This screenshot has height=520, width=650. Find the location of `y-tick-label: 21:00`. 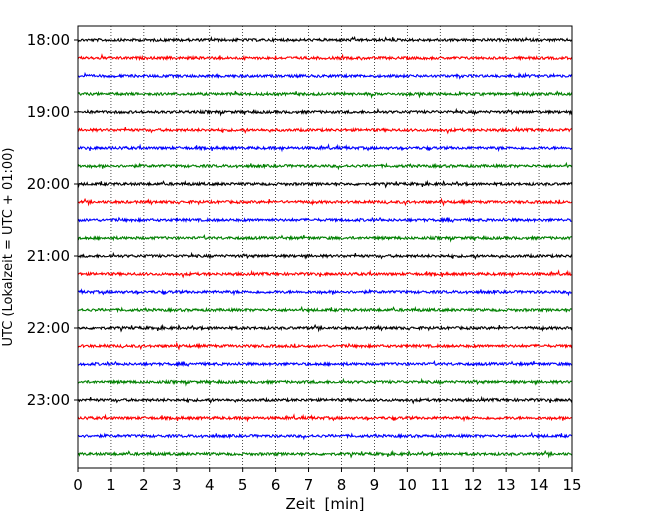

y-tick-label: 21:00 is located at coordinates (48, 256).